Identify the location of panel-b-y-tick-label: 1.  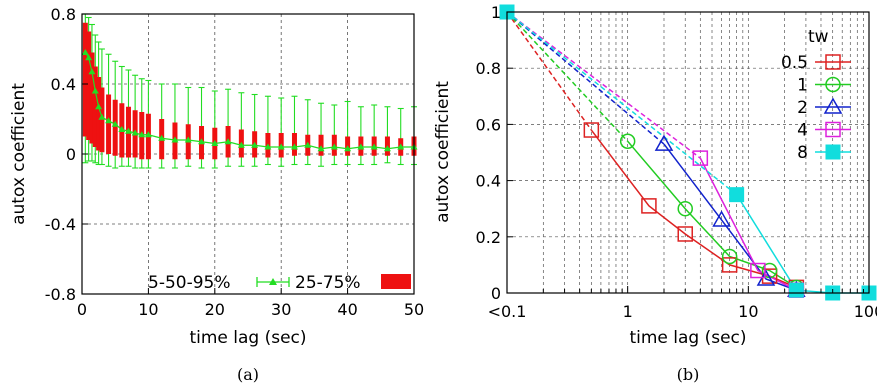
(496, 12).